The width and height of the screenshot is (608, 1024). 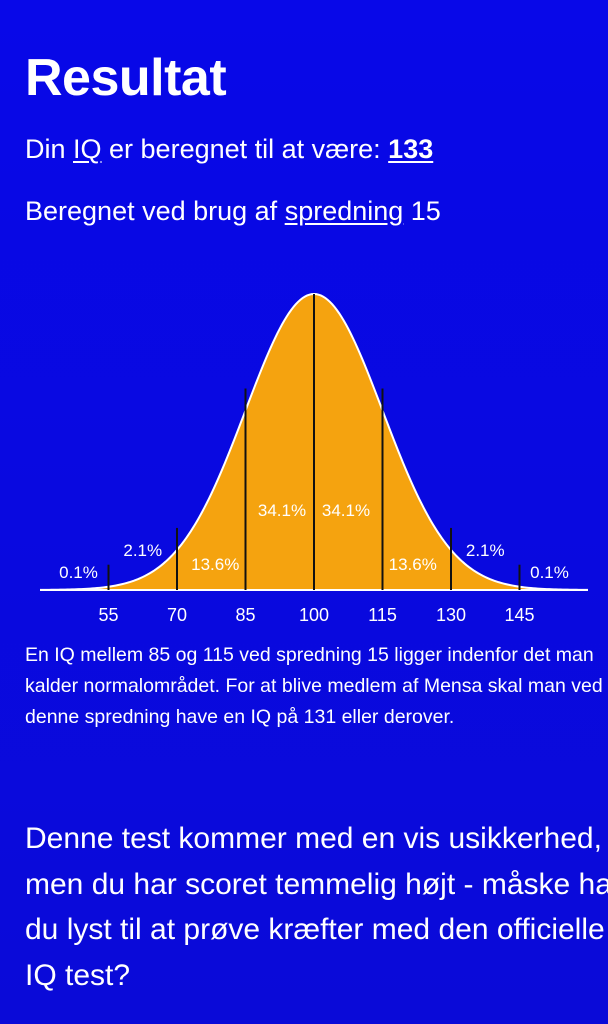 I want to click on x-tick-label-85: 85, so click(x=245, y=615).